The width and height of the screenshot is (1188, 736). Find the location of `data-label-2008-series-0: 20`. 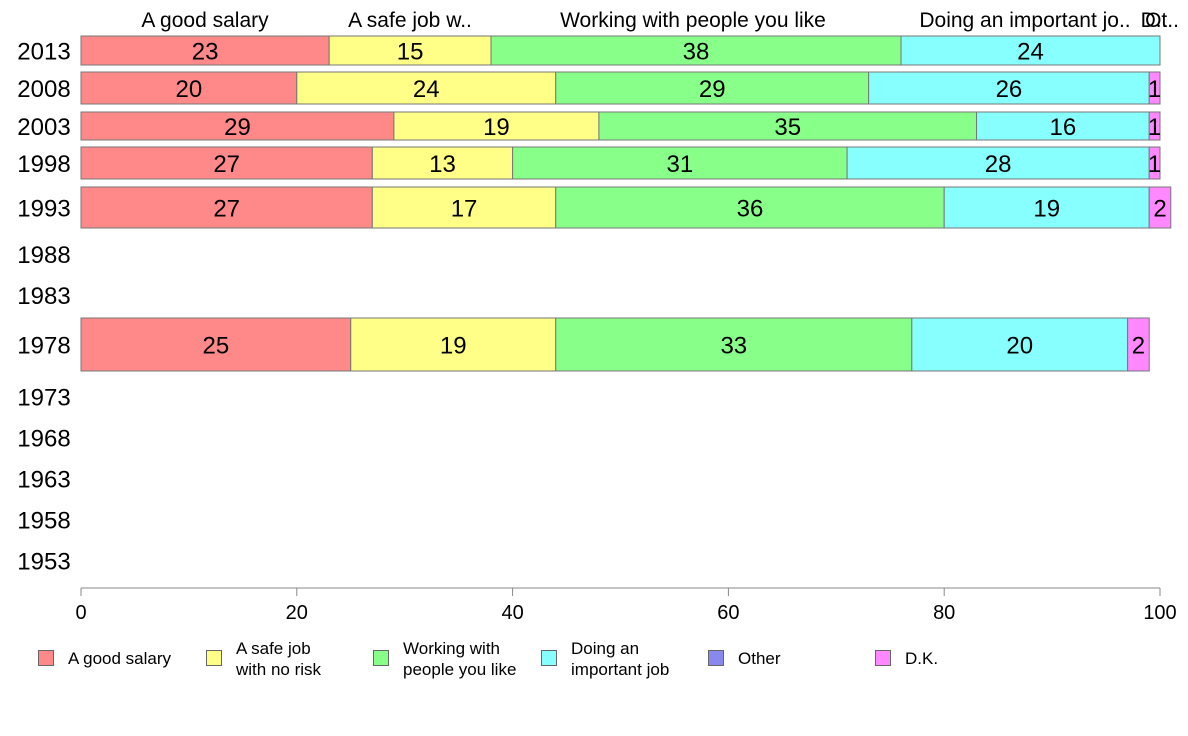

data-label-2008-series-0: 20 is located at coordinates (189, 89).